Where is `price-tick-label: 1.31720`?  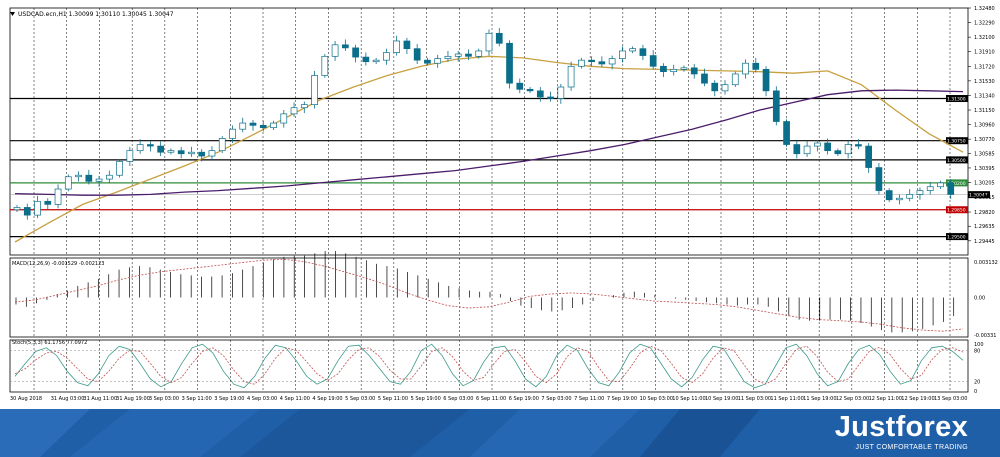 price-tick-label: 1.31720 is located at coordinates (984, 67).